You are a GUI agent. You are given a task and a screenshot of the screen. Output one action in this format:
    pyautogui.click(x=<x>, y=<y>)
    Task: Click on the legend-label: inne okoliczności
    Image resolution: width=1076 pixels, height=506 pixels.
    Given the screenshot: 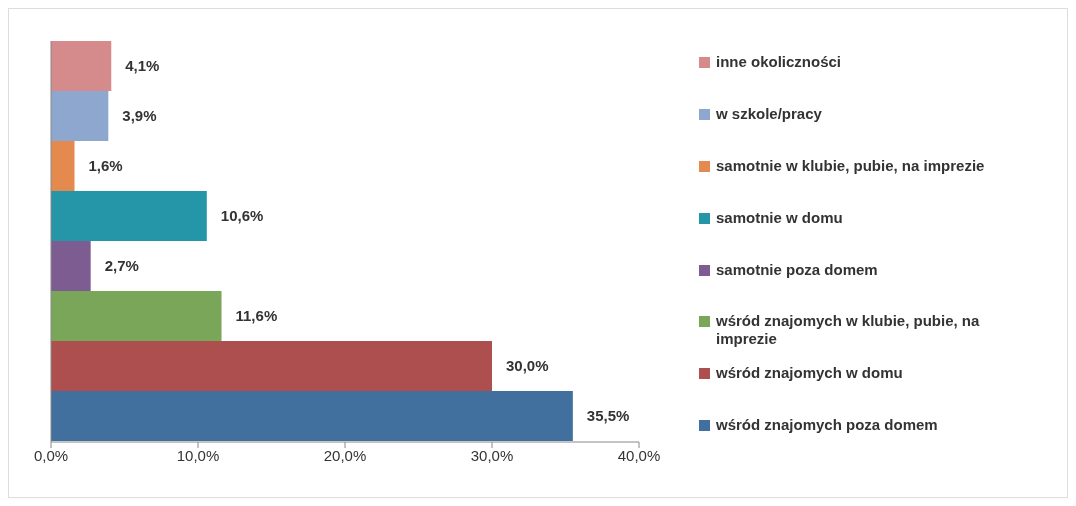 What is the action you would take?
    pyautogui.click(x=779, y=62)
    